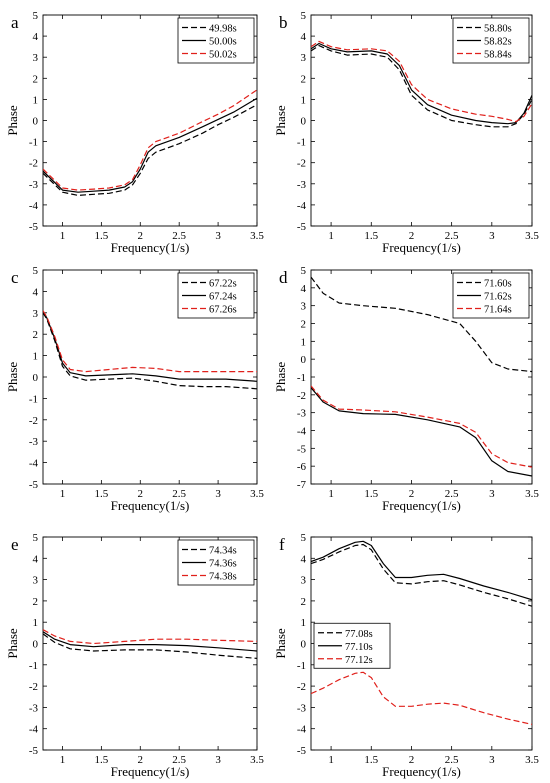 Image resolution: width=550 pixels, height=783 pixels. Describe the element at coordinates (223, 551) in the screenshot. I see `legend-entry-label: 74.34s` at that location.